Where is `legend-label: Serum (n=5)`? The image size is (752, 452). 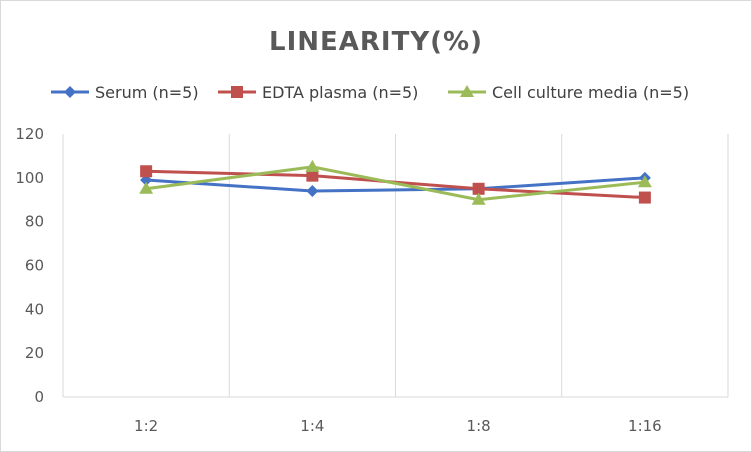
legend-label: Serum (n=5) is located at coordinates (147, 92).